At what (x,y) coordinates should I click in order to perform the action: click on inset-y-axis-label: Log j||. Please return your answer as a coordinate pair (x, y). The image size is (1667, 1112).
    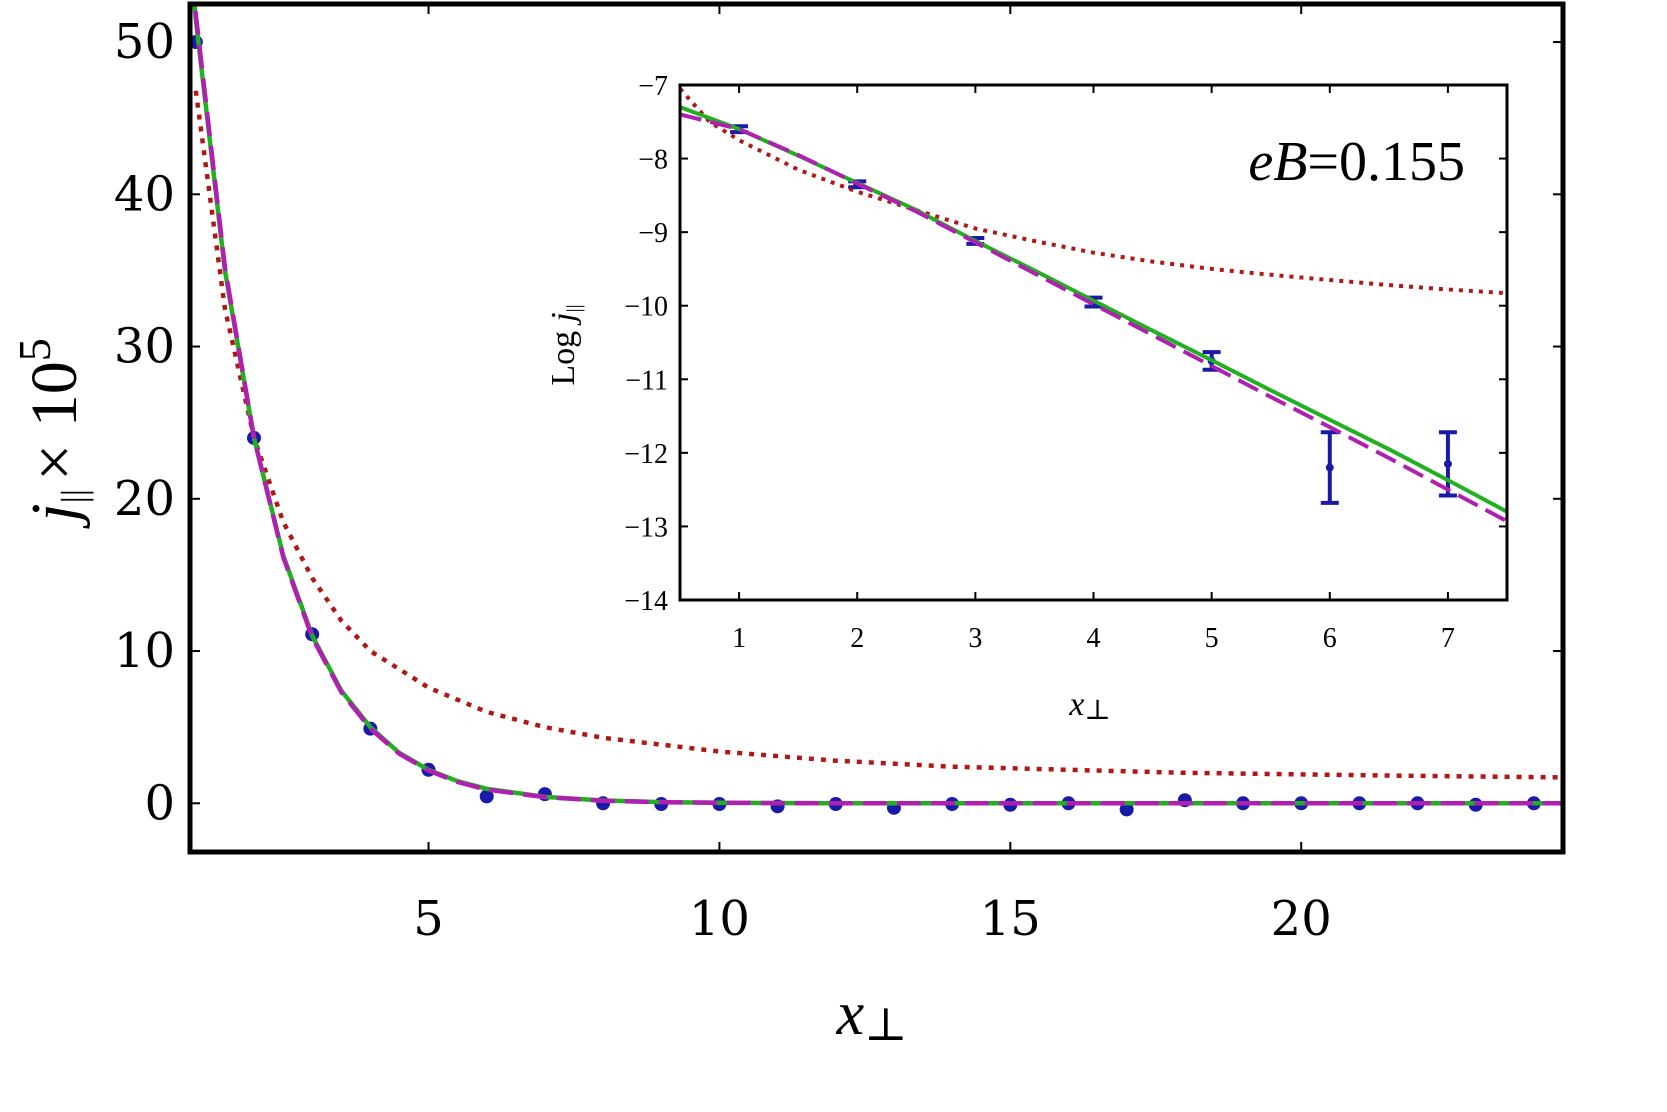
    Looking at the image, I should click on (565, 344).